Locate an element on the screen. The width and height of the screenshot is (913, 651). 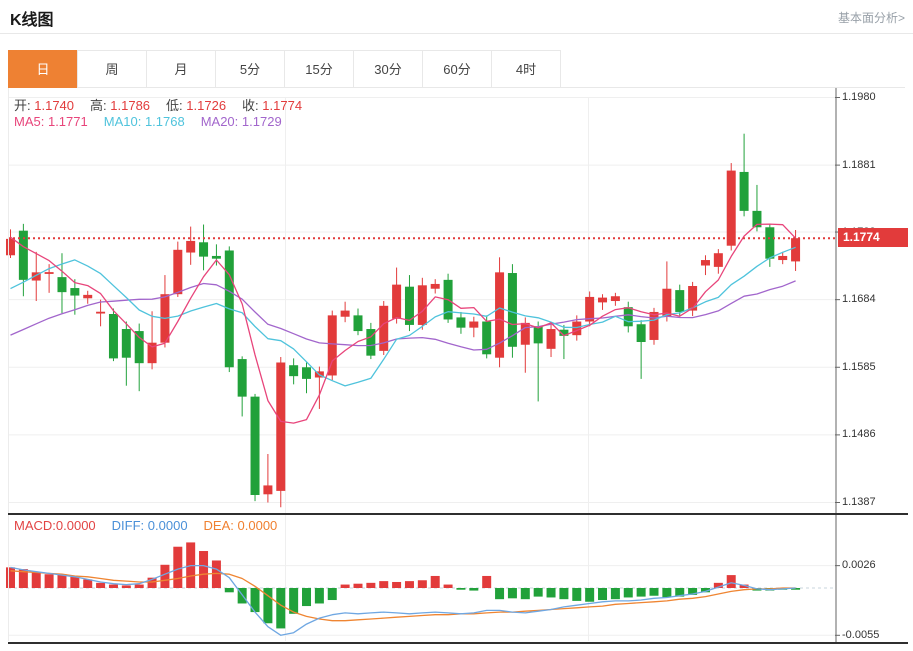
price-axis-label-3: 1.1684 is located at coordinates (859, 299).